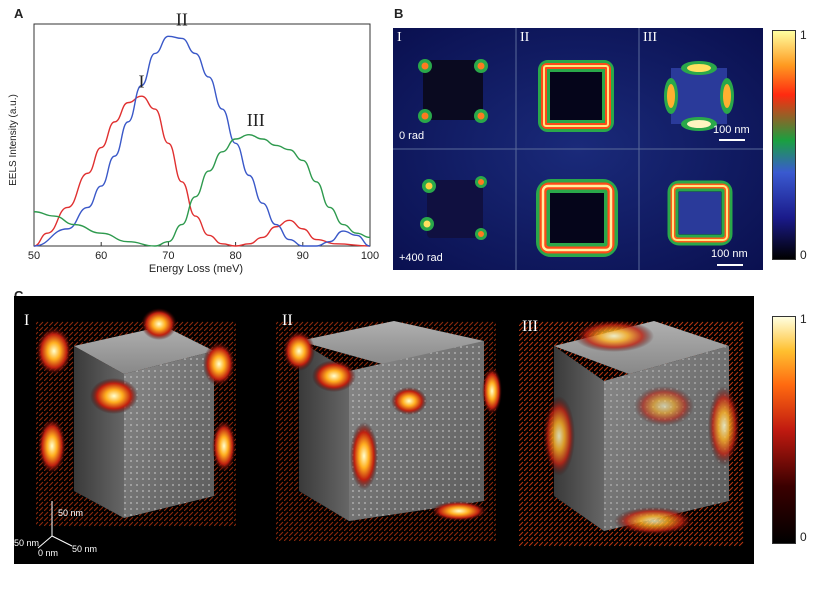 This screenshot has height=598, width=831. Describe the element at coordinates (729, 254) in the screenshot. I see `scale-bar-label-bottom: 100 nm` at that location.